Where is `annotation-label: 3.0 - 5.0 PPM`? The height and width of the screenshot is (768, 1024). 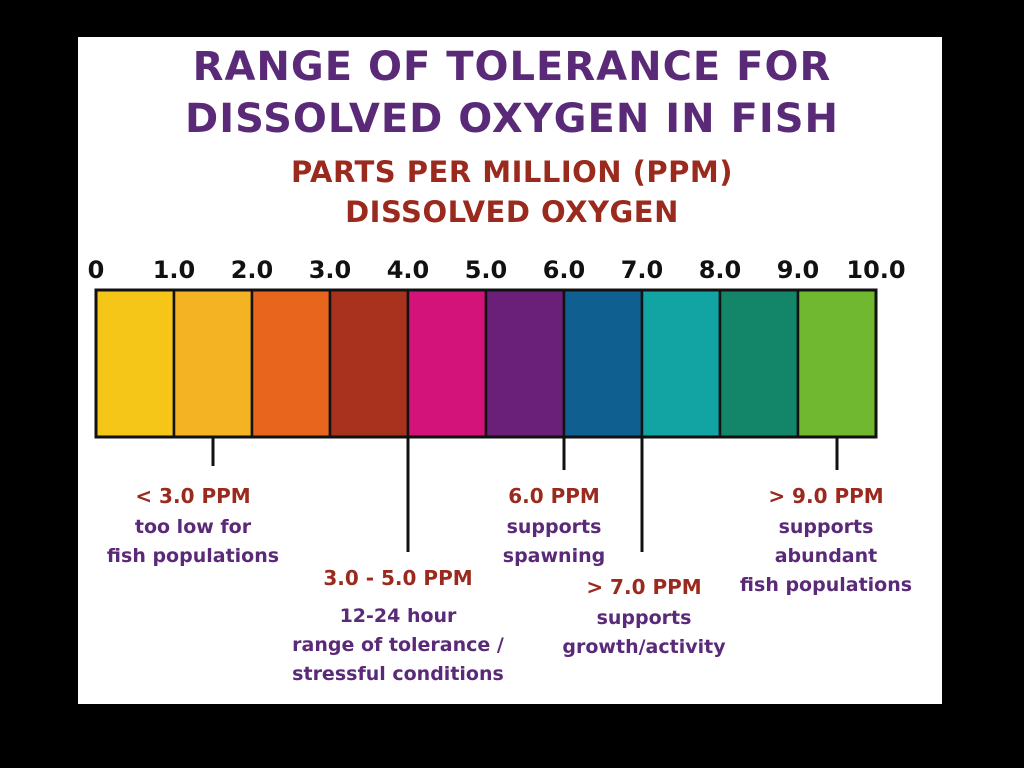 annotation-label: 3.0 - 5.0 PPM is located at coordinates (397, 578).